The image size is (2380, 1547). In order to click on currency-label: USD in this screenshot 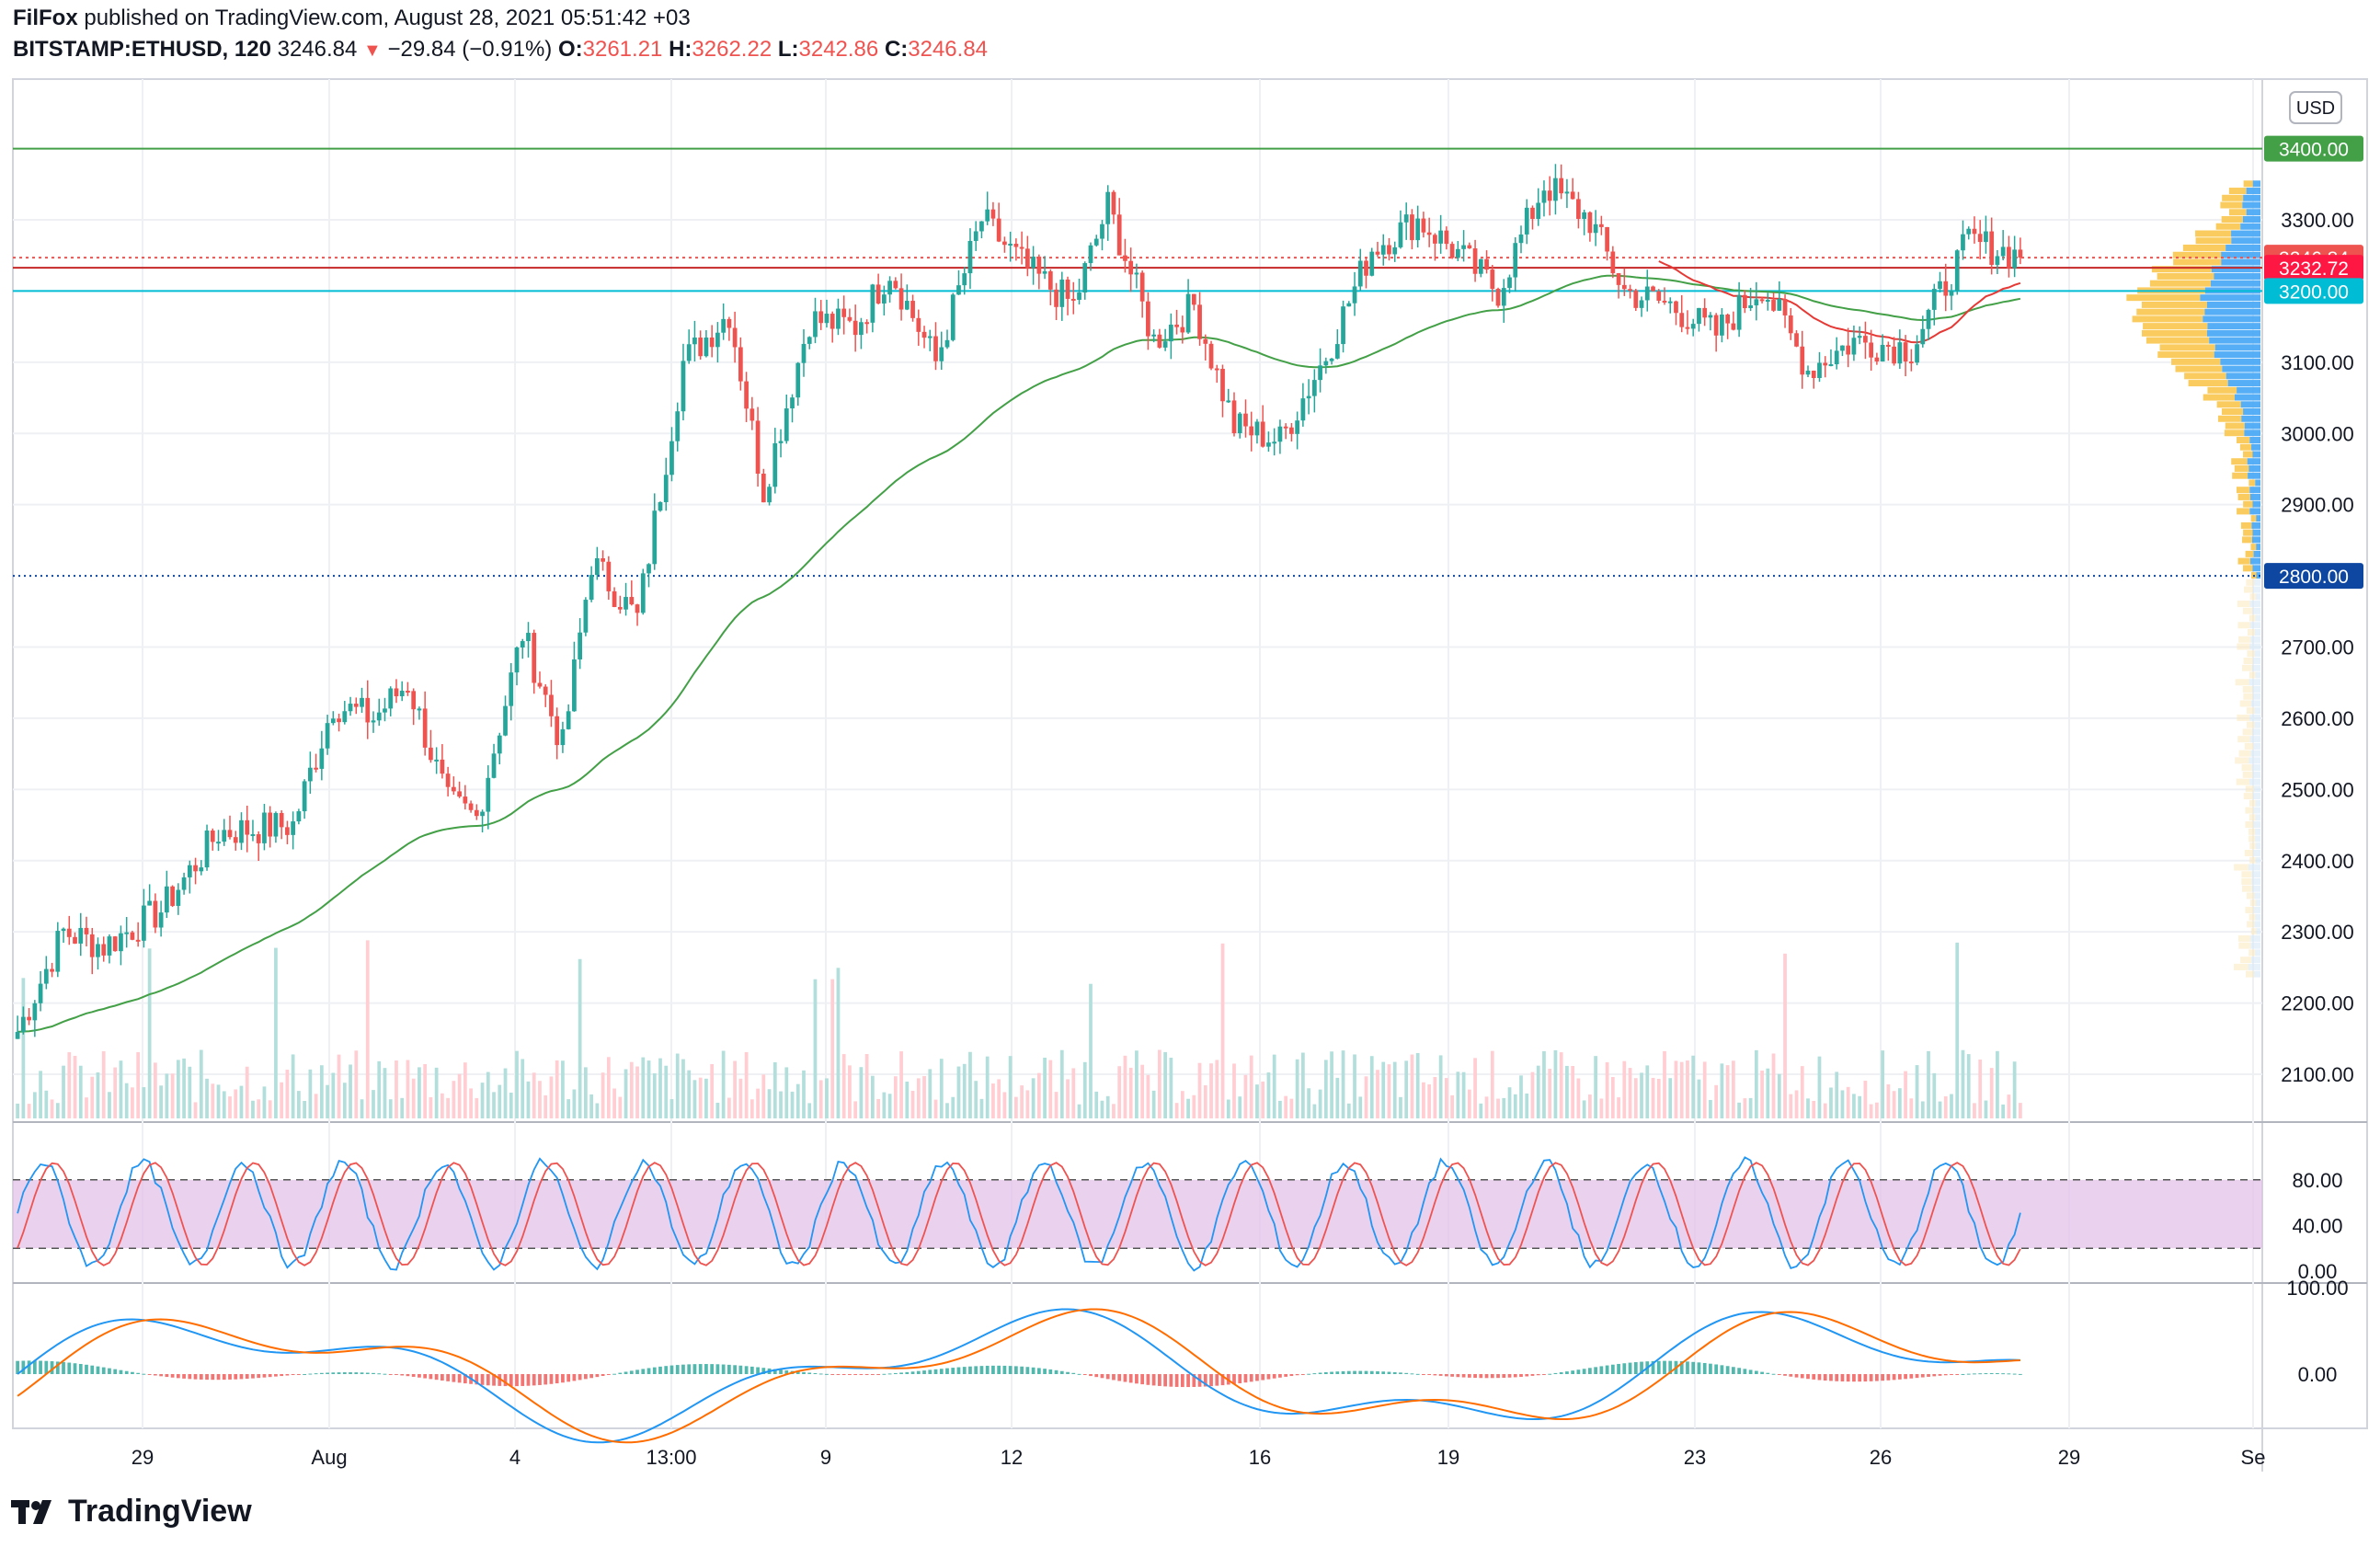, I will do `click(2315, 108)`.